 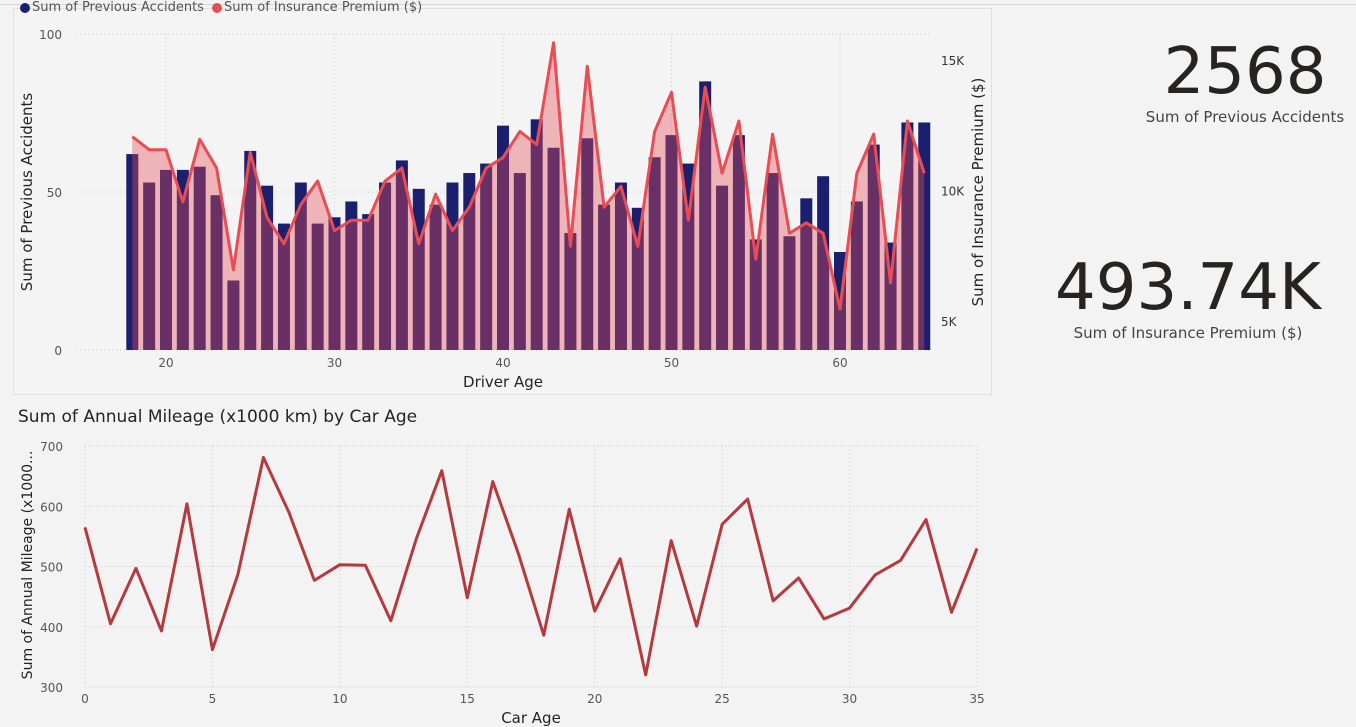 I want to click on legend-item-accidents: Sum of Previous Accidents, so click(x=112, y=7).